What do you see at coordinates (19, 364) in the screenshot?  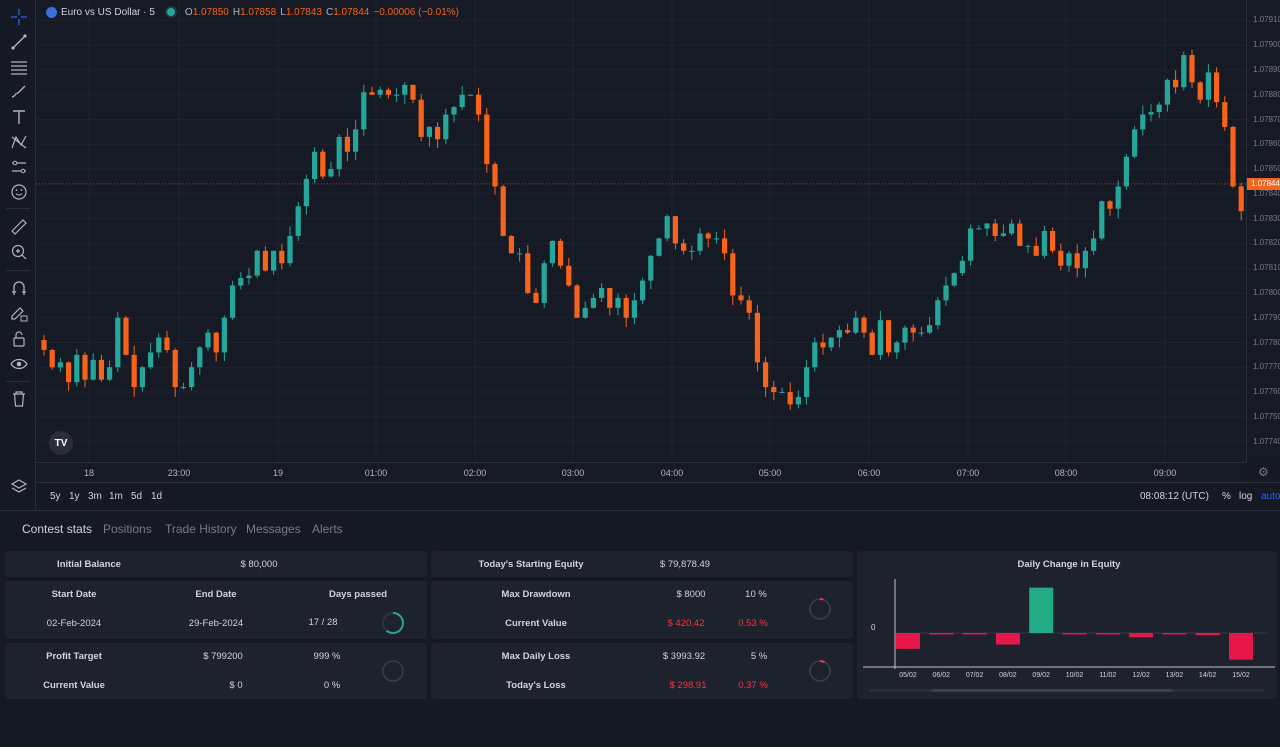 I see `eye-icon` at bounding box center [19, 364].